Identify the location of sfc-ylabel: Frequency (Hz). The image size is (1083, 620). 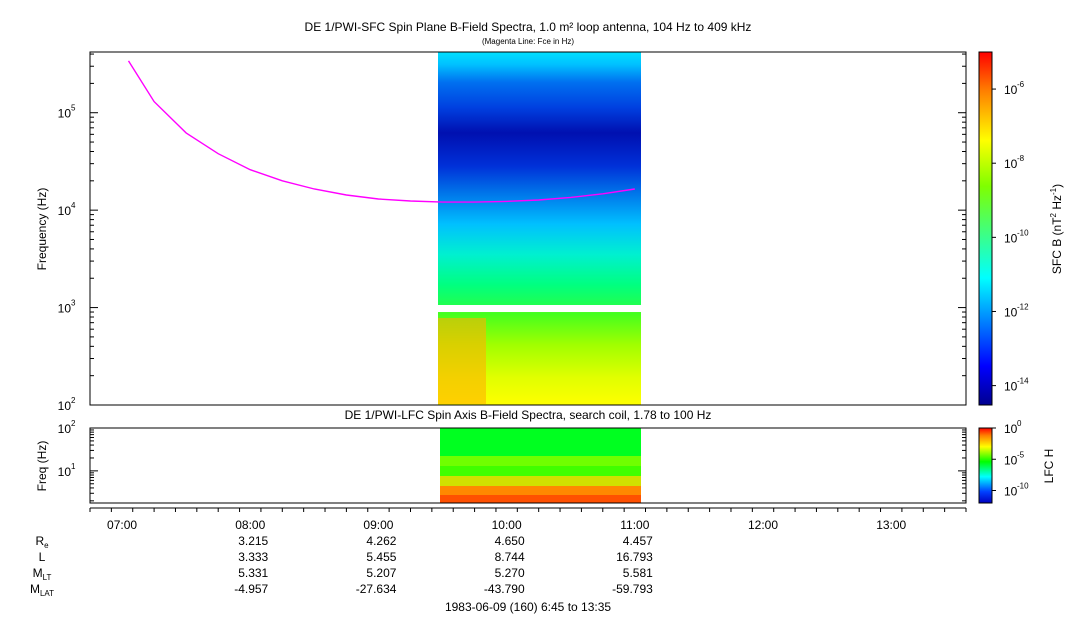
(42, 229).